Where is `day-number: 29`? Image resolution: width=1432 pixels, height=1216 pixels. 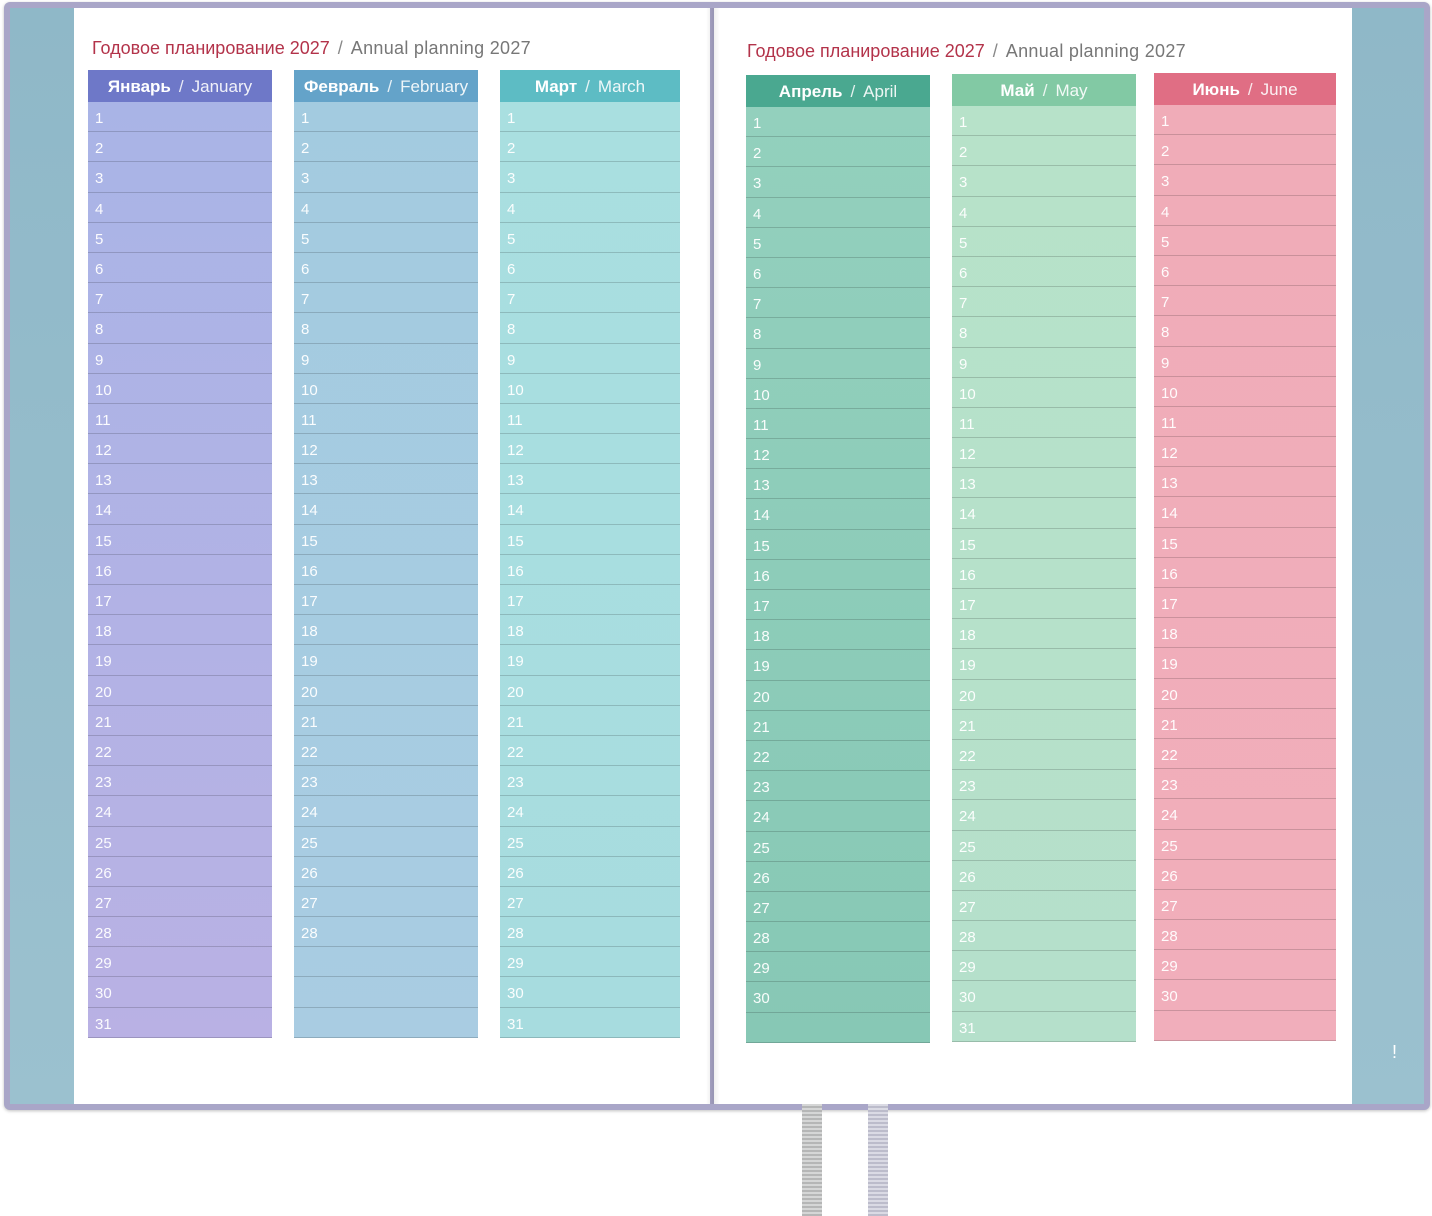
day-number: 29 is located at coordinates (103, 964).